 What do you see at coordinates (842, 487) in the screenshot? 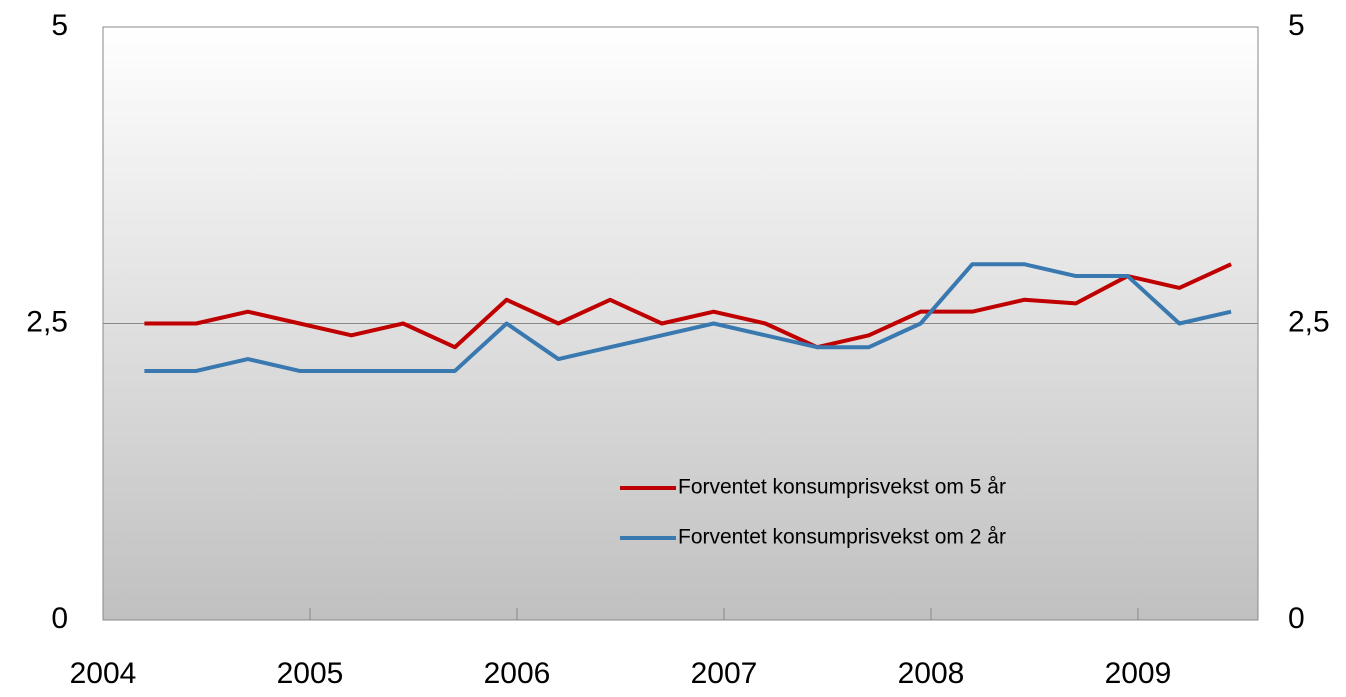
I see `legend-label: Forventet konsumprisvekst om 5 år` at bounding box center [842, 487].